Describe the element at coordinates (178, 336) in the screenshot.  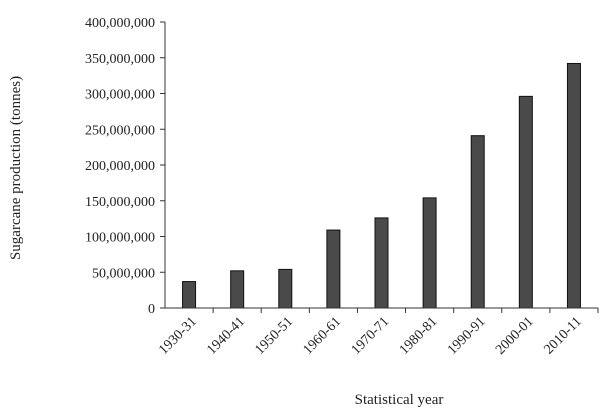
I see `x-tick-label: 1930-31` at that location.